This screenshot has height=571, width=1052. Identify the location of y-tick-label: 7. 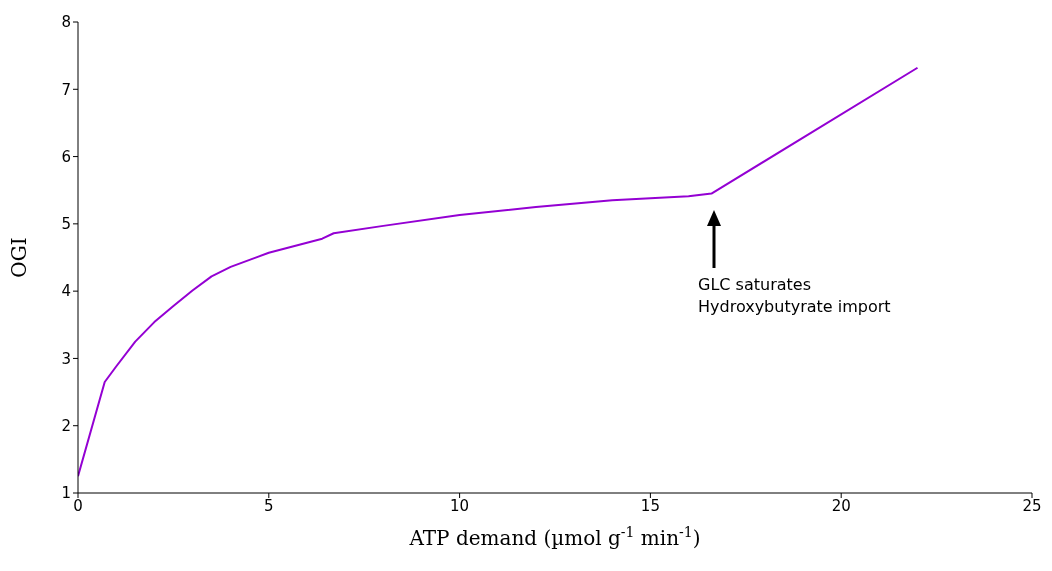
(66, 89).